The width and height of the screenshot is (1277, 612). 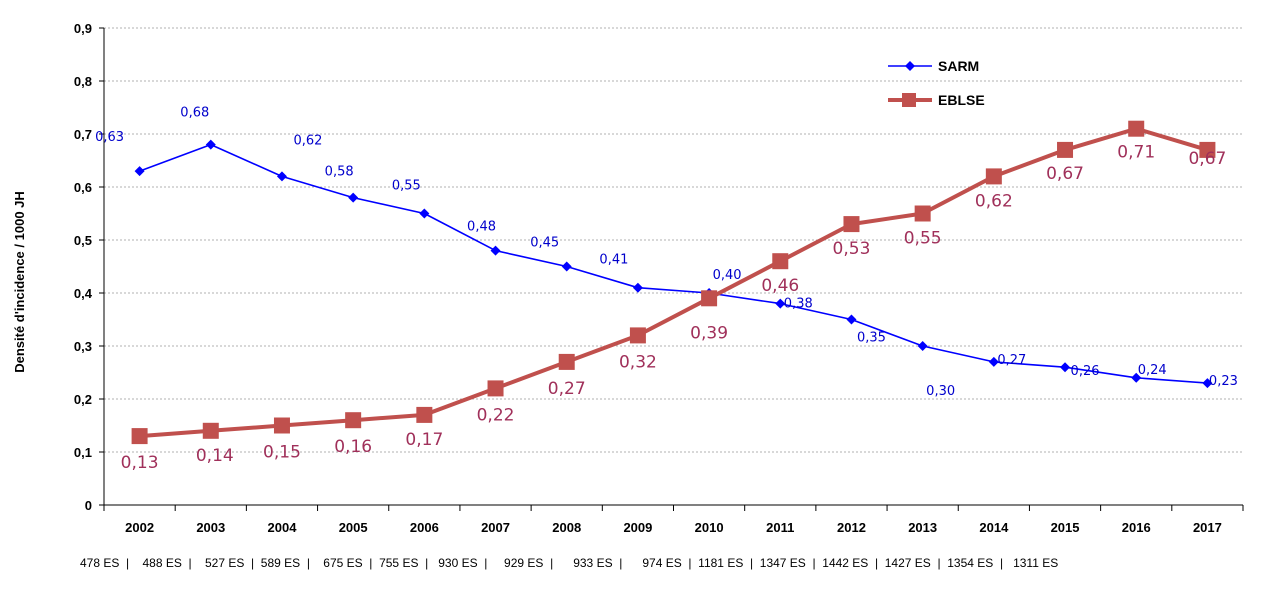 I want to click on y-tick-label: 0,3, so click(x=83, y=346).